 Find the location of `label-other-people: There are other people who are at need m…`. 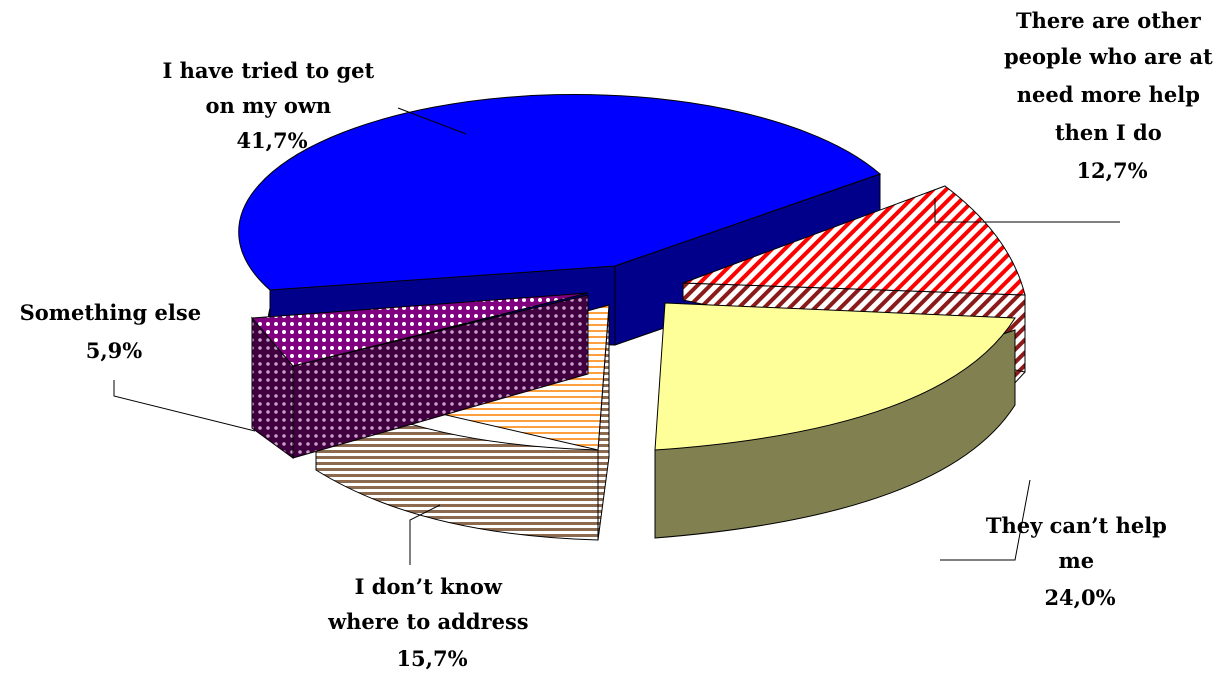

label-other-people: There are other people who are at need m… is located at coordinates (1112, 95).